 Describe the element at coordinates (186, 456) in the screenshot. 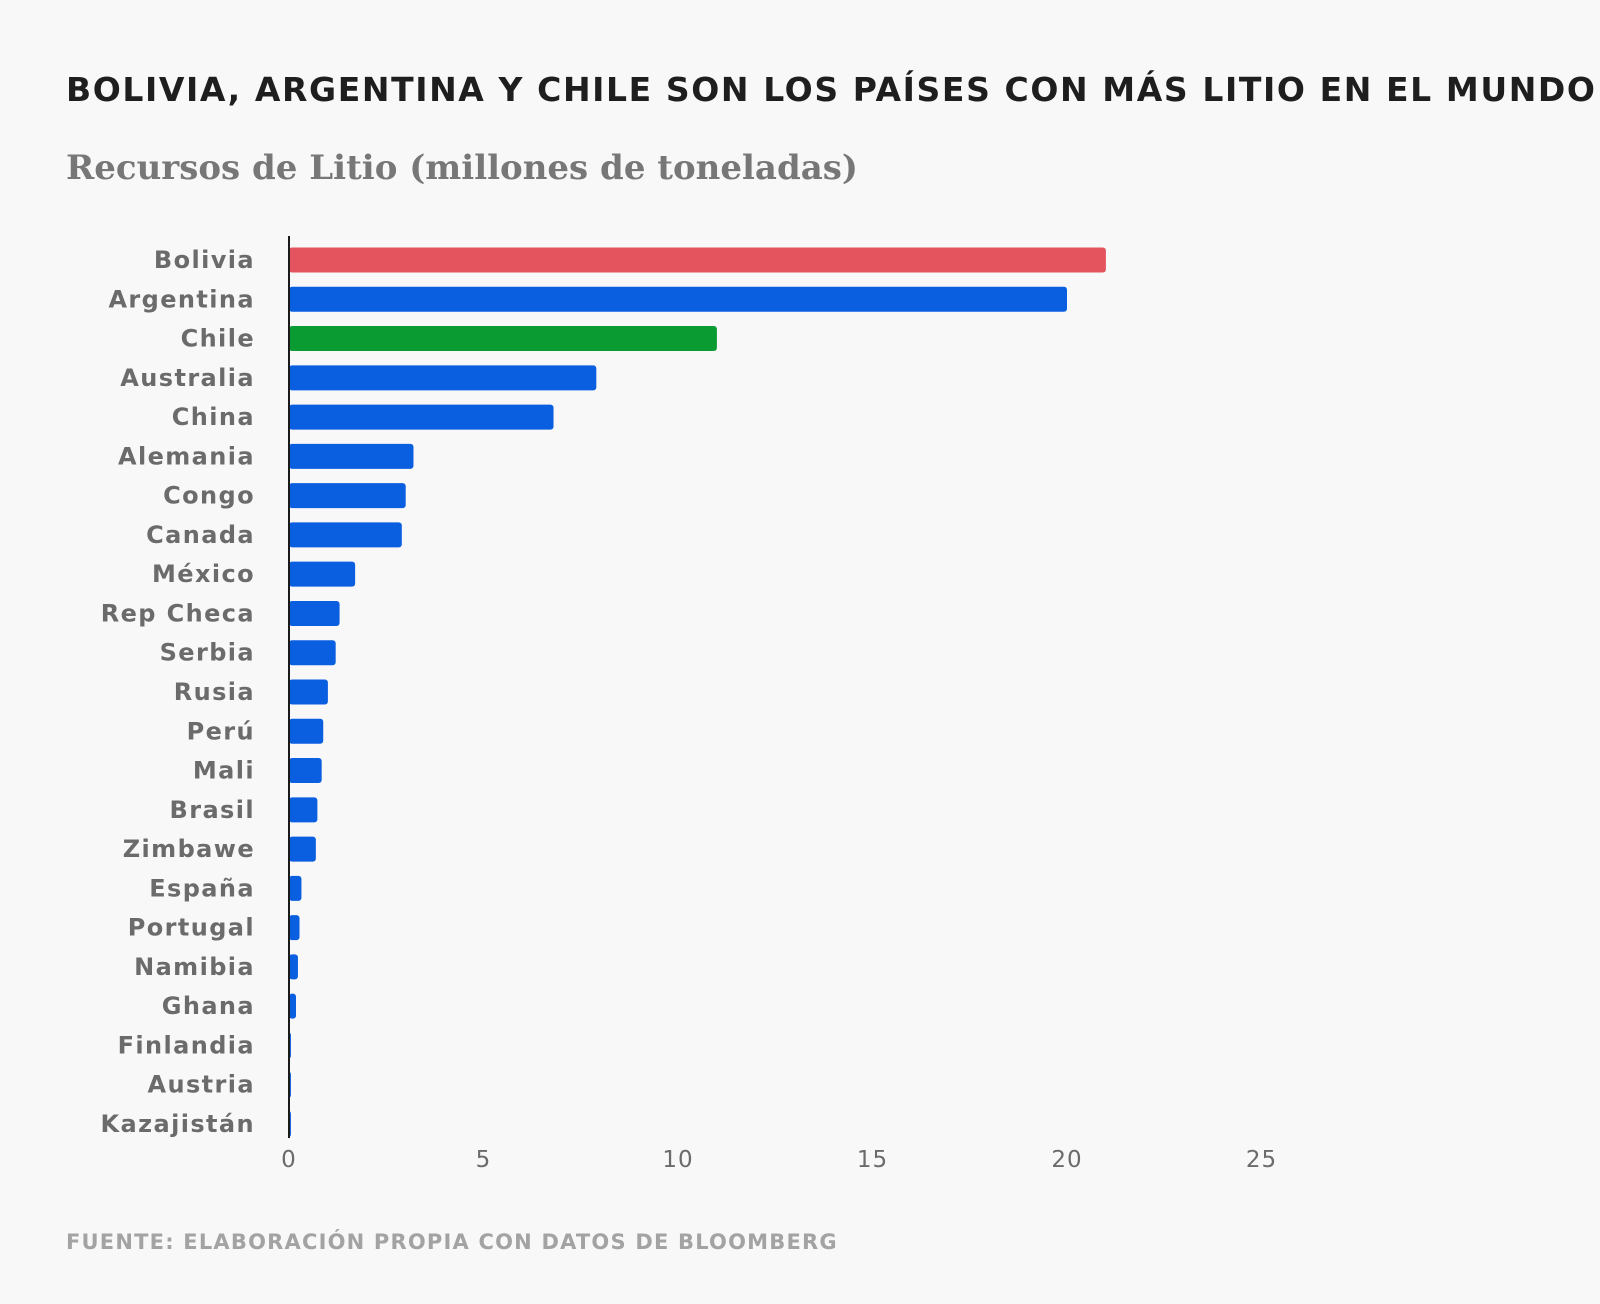

I see `category-label-alemania: Alemania` at that location.